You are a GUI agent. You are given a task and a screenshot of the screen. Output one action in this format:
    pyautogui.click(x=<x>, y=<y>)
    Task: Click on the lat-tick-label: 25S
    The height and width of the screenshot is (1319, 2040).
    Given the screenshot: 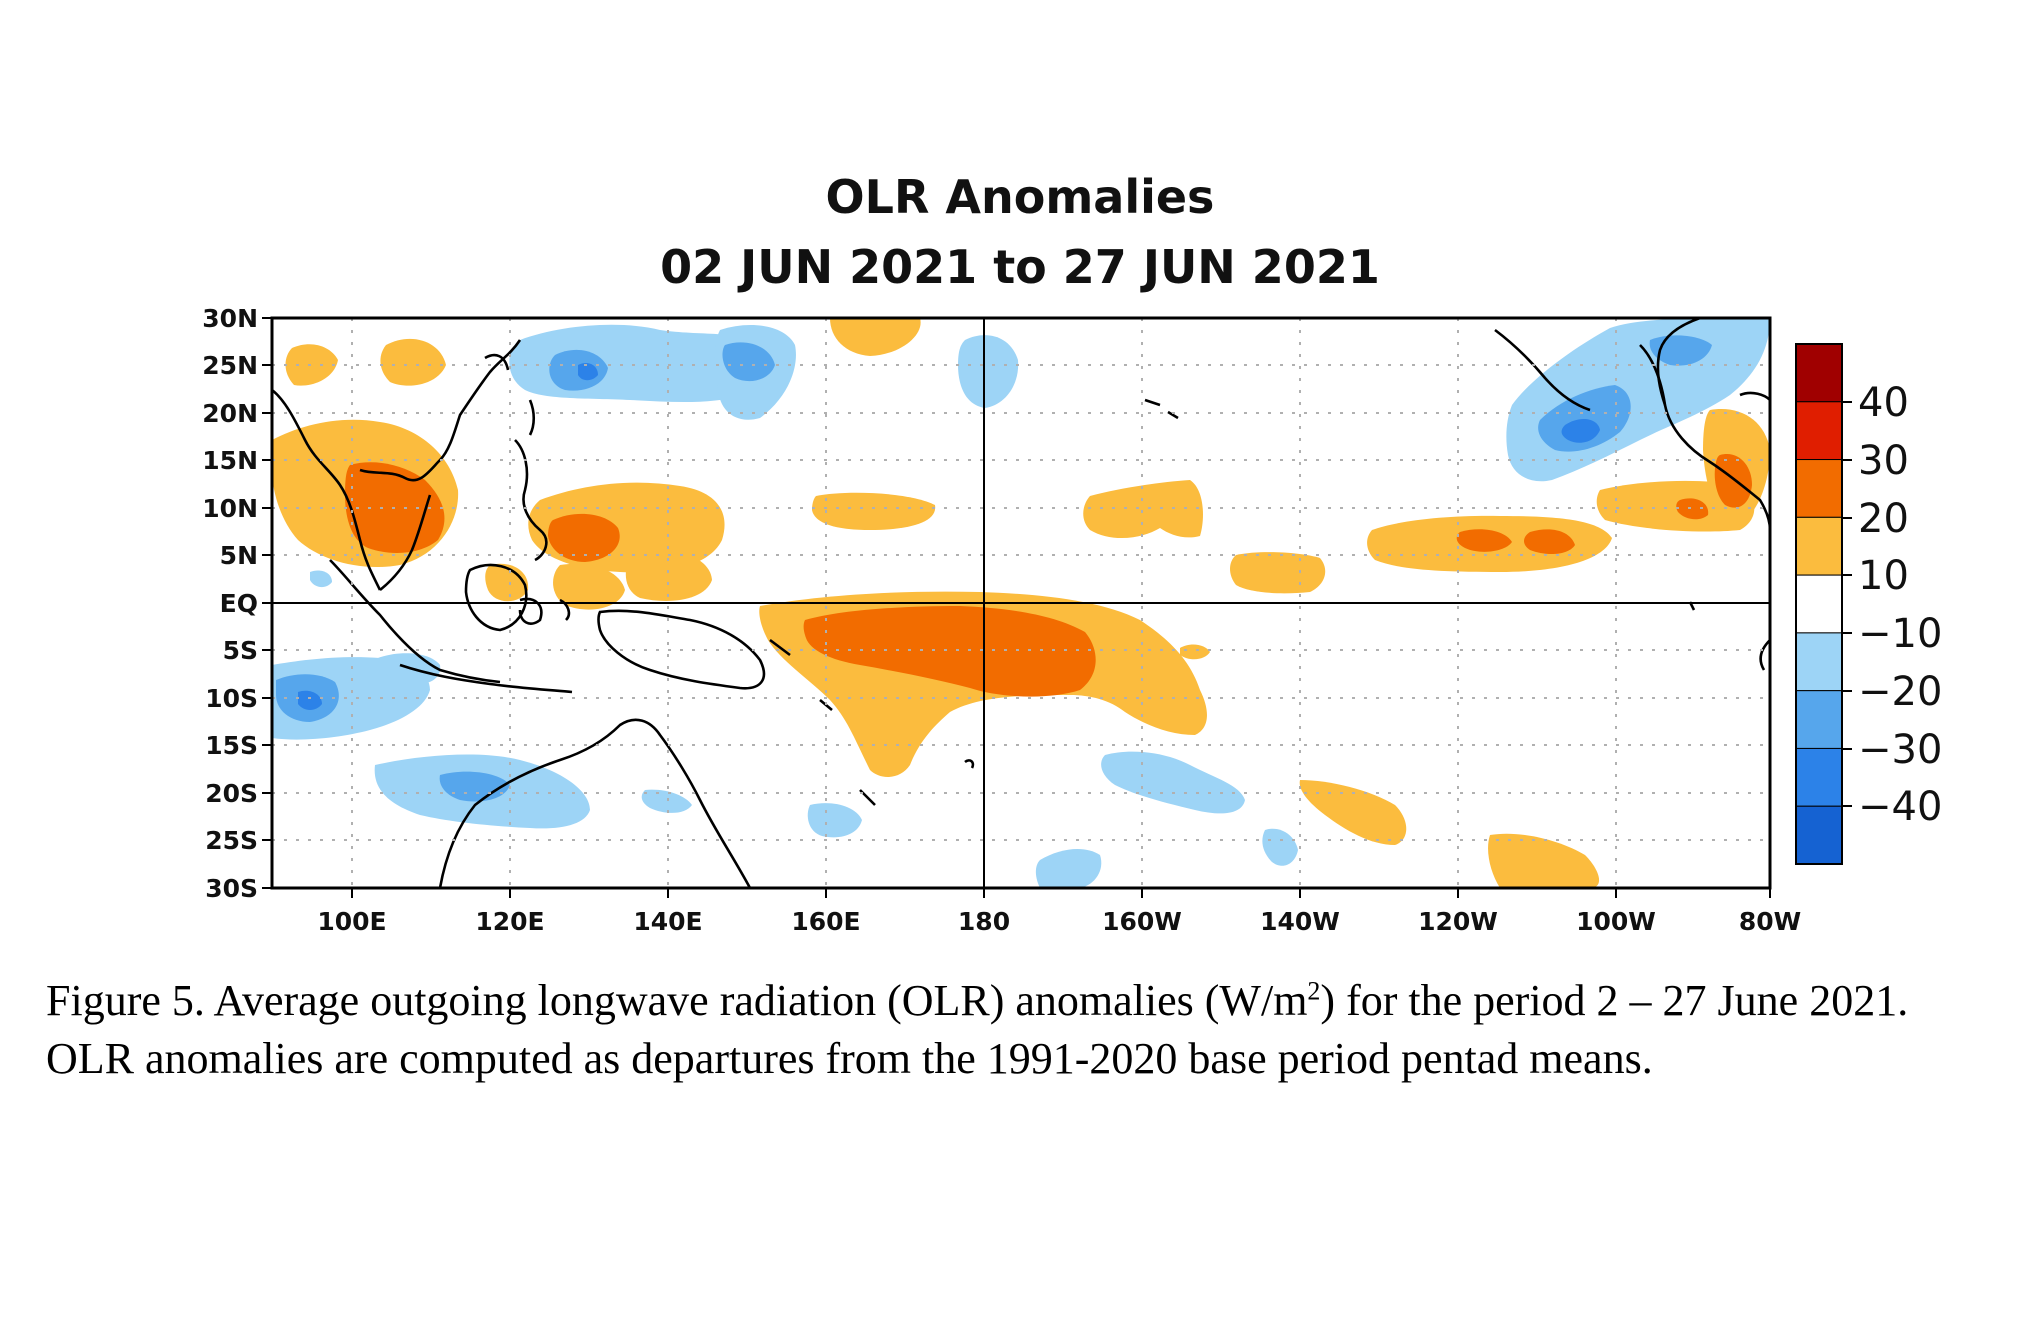 What is the action you would take?
    pyautogui.click(x=231, y=840)
    